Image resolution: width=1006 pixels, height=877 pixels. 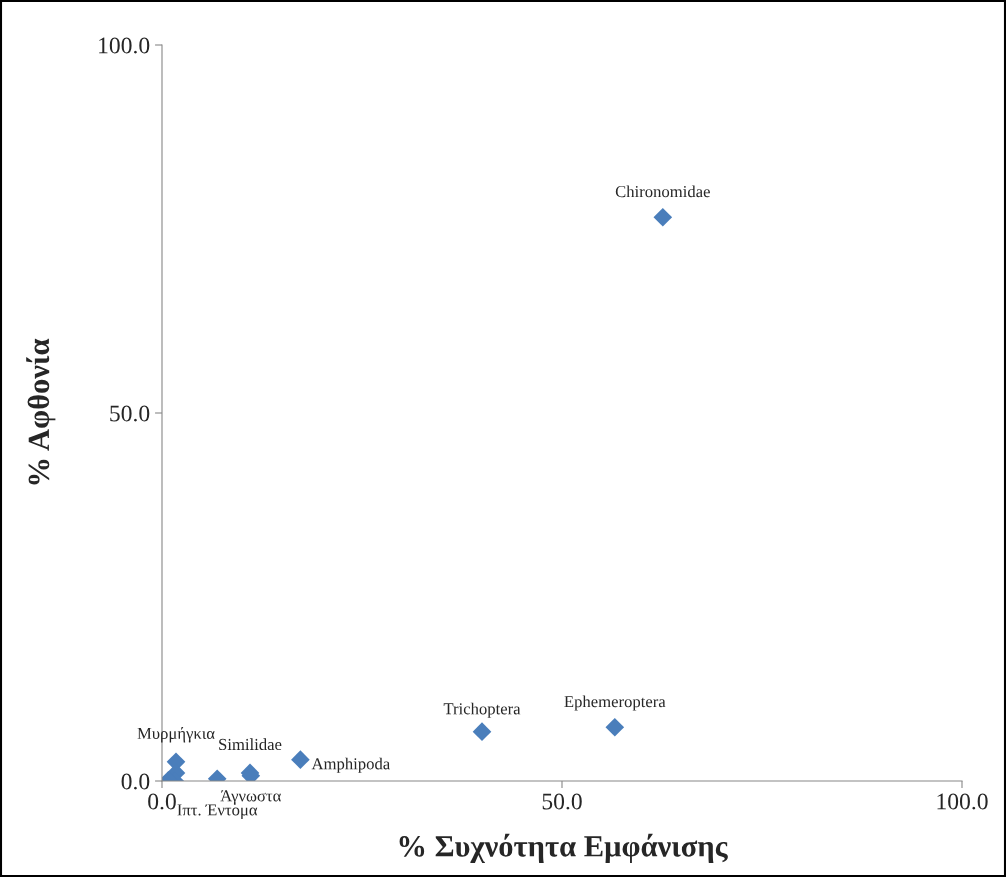 I want to click on y-axis-title: % Αφθονία, so click(x=41, y=411).